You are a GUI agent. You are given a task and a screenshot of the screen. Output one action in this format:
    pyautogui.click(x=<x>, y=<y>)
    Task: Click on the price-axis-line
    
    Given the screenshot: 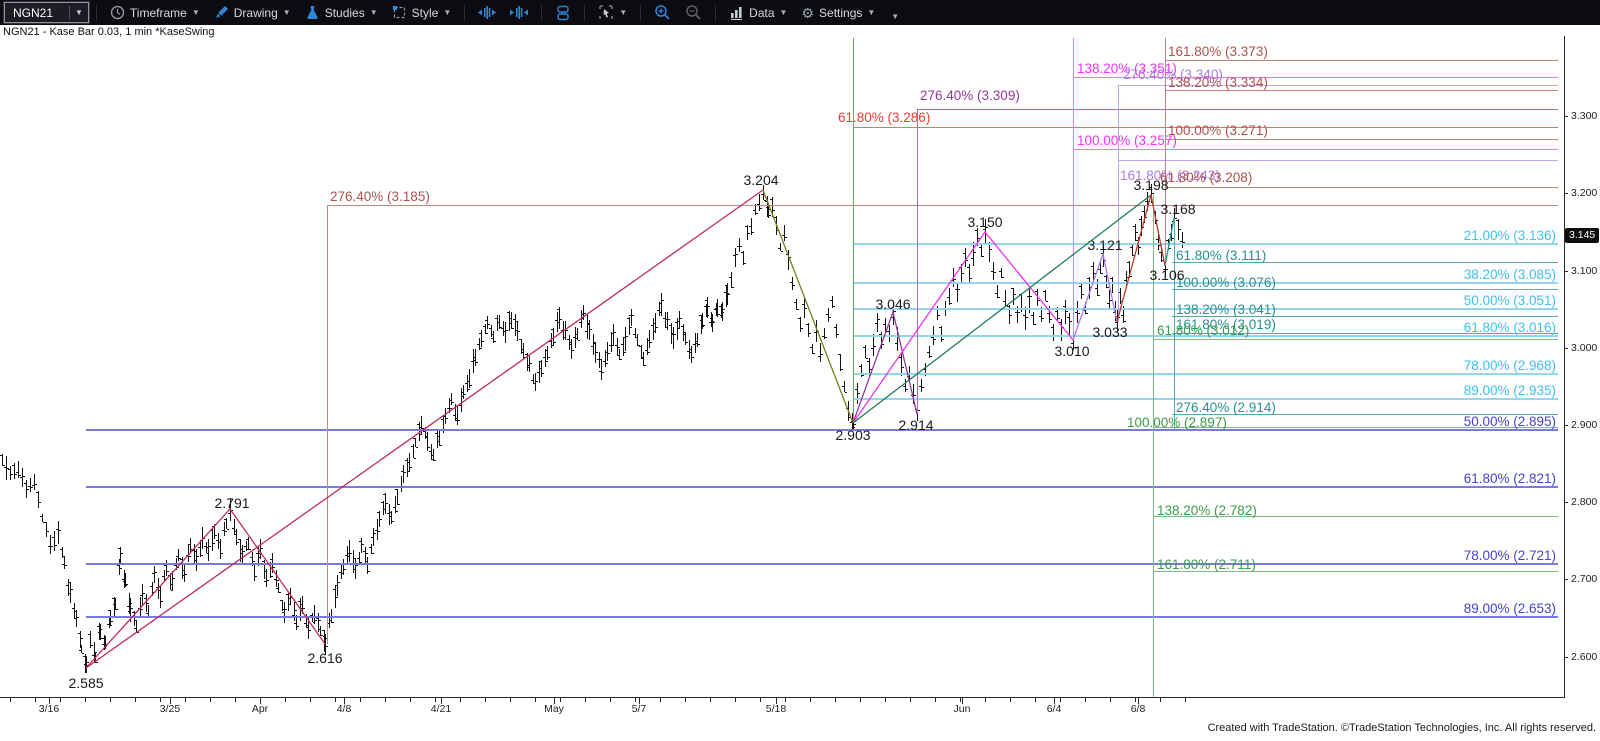 What is the action you would take?
    pyautogui.click(x=1564, y=367)
    